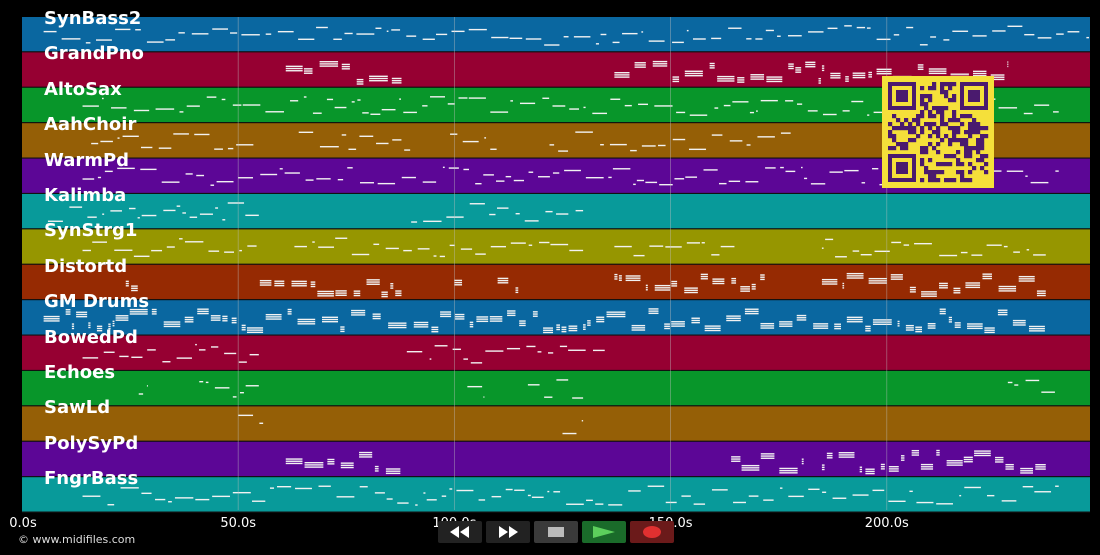  What do you see at coordinates (508, 532) in the screenshot?
I see `fast-forward-button` at bounding box center [508, 532].